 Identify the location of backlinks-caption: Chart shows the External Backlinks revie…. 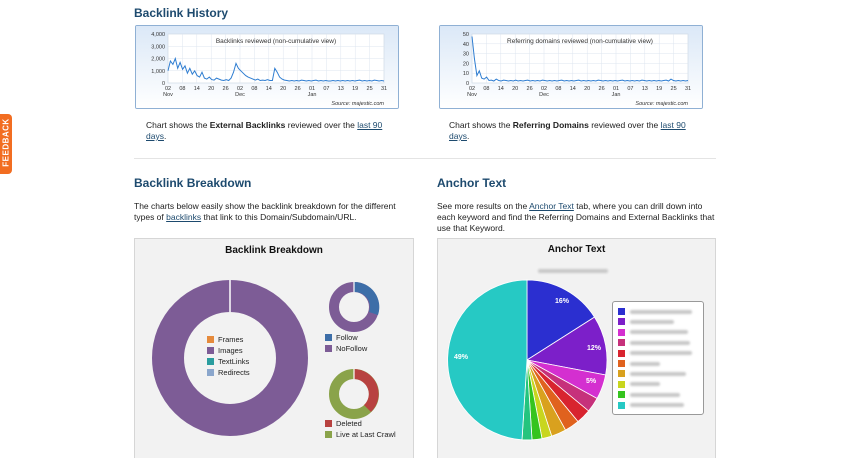
(264, 130).